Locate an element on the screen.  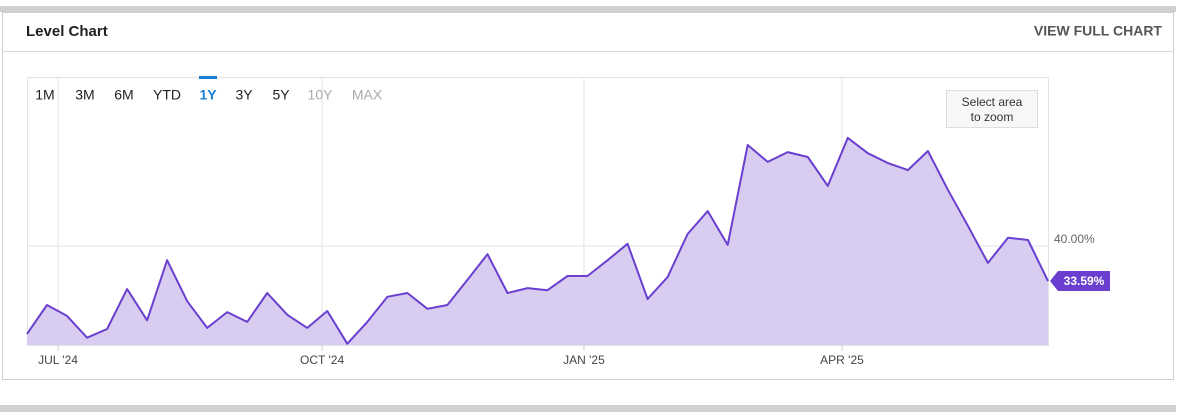
end-flag is located at coordinates (1080, 281).